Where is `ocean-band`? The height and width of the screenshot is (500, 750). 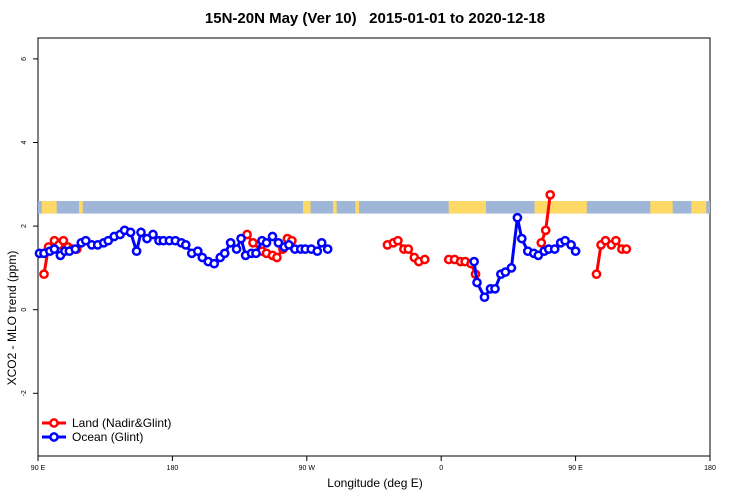 ocean-band is located at coordinates (374, 207).